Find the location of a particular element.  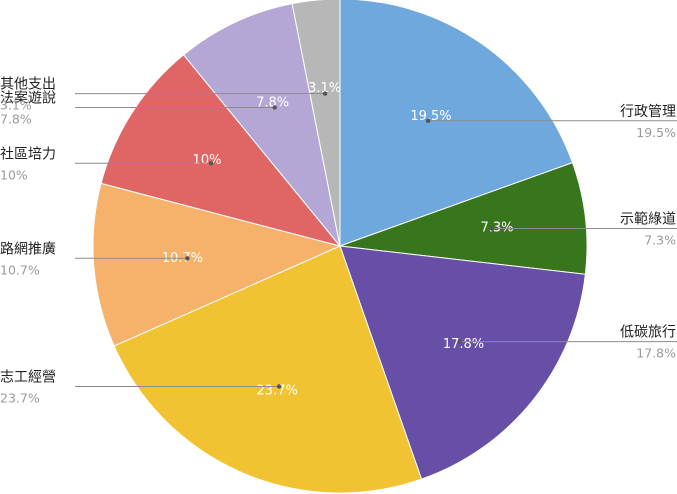

pie-slice-value-label-1: 7.3% is located at coordinates (496, 227).